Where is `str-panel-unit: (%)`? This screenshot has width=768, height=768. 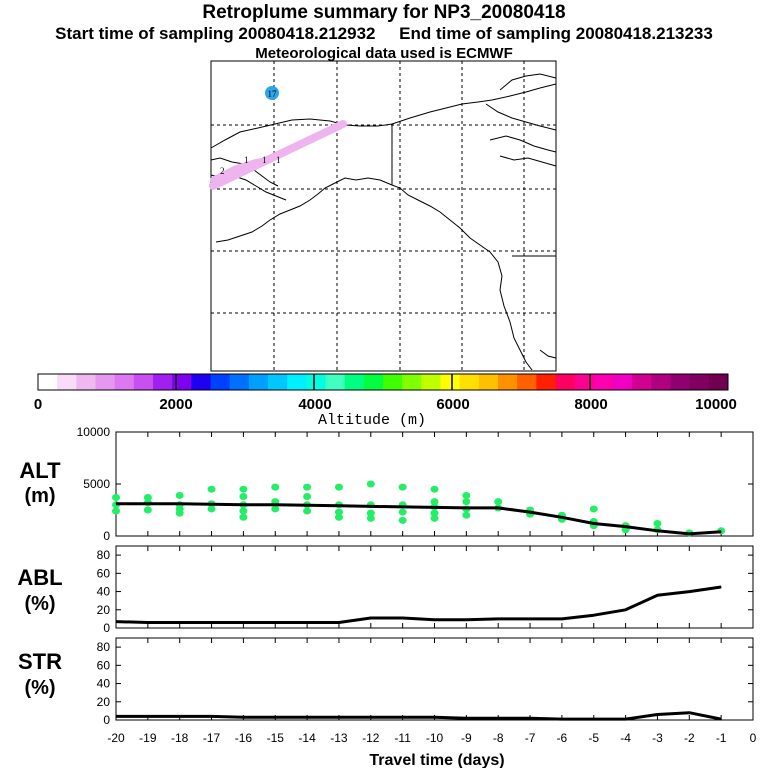 str-panel-unit: (%) is located at coordinates (39, 688).